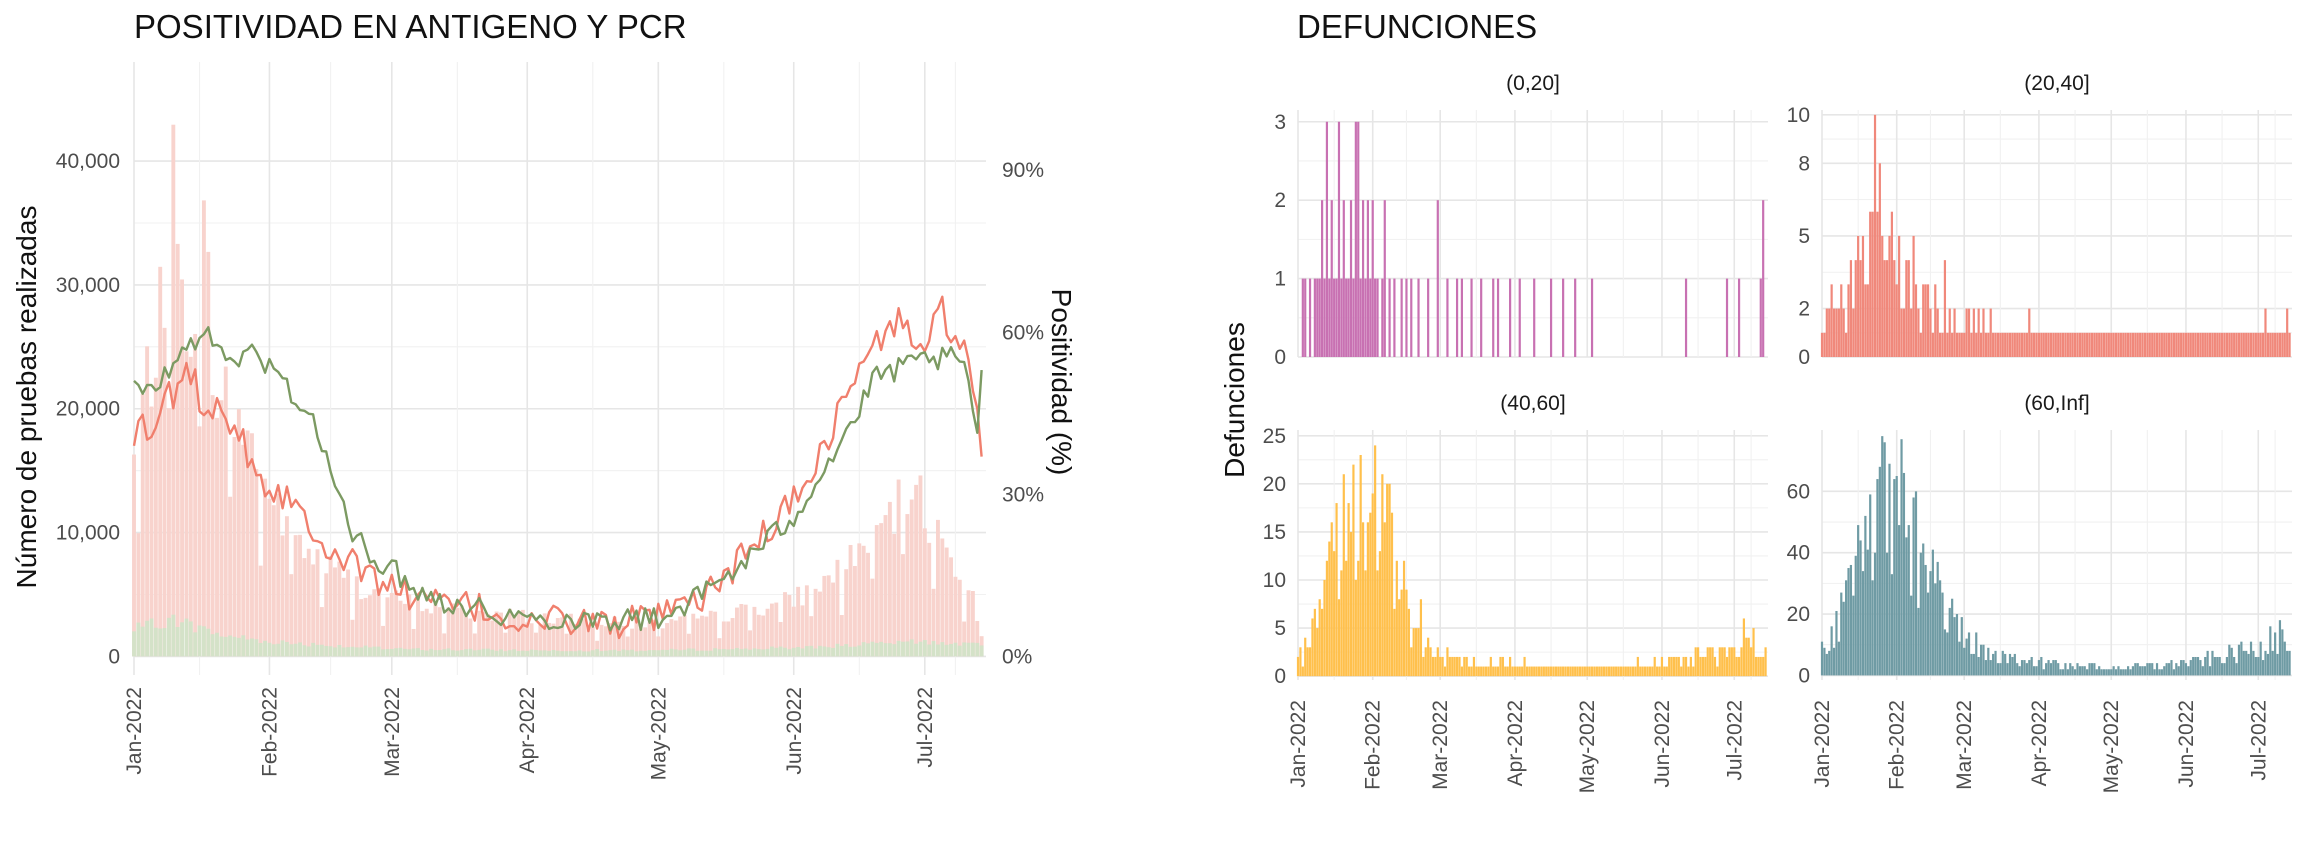 This screenshot has height=865, width=2304. What do you see at coordinates (1298, 744) in the screenshot?
I see `facet-x-tick-label: Jan-2022` at bounding box center [1298, 744].